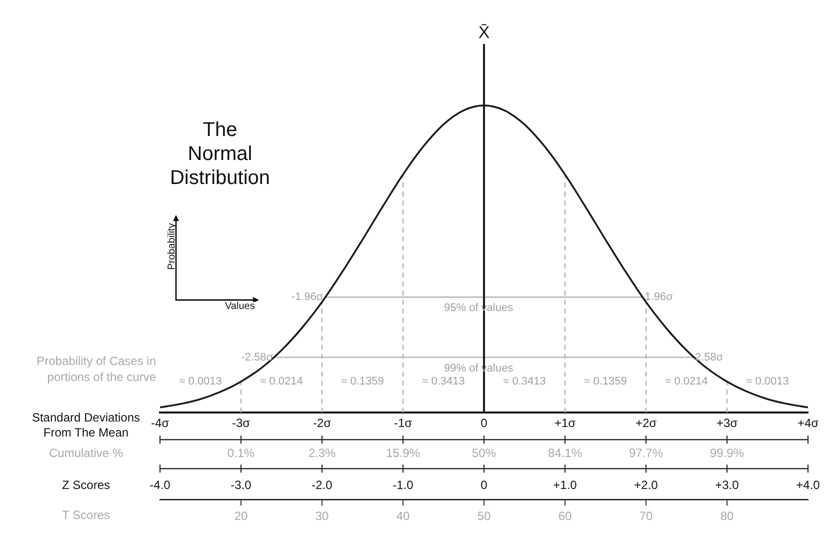  Describe the element at coordinates (484, 32) in the screenshot. I see `ref-line-label: X̄` at that location.